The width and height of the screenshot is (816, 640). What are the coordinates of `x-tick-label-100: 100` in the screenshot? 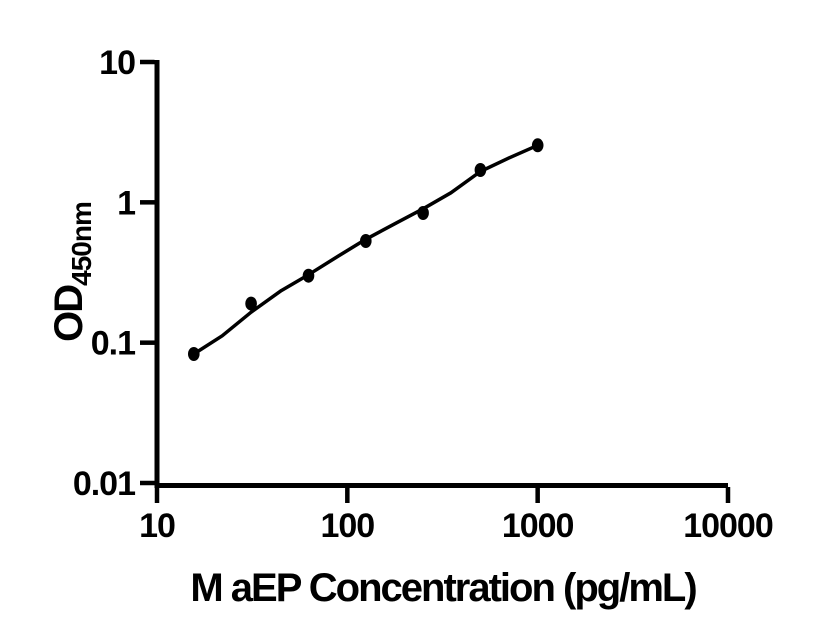 It's located at (347, 526).